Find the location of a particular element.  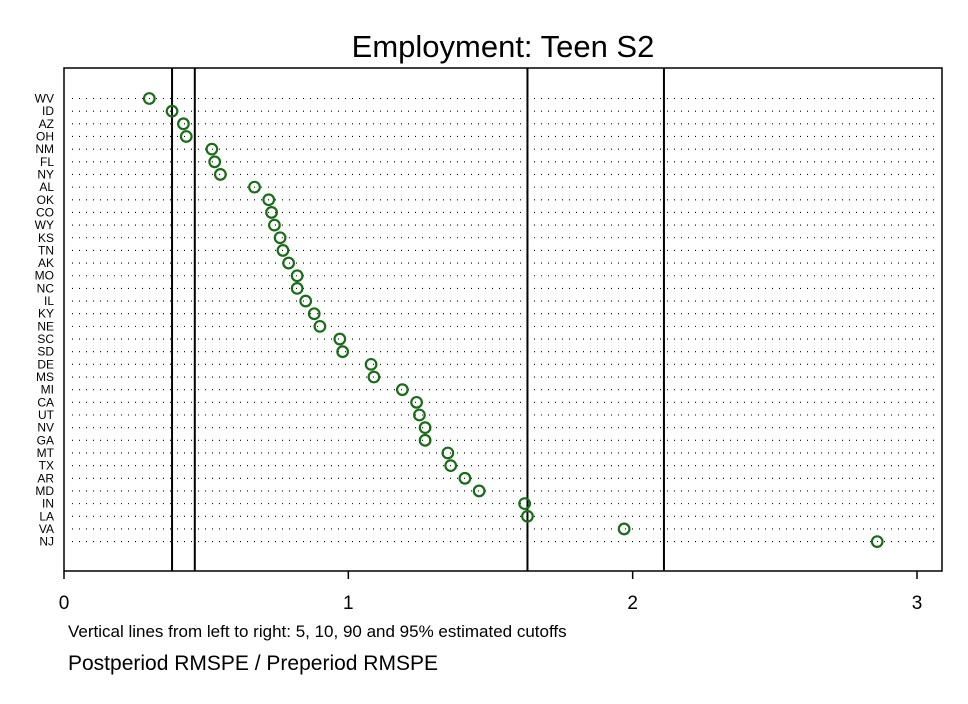

x-axis: 0 1 2 3 is located at coordinates (491, 592).